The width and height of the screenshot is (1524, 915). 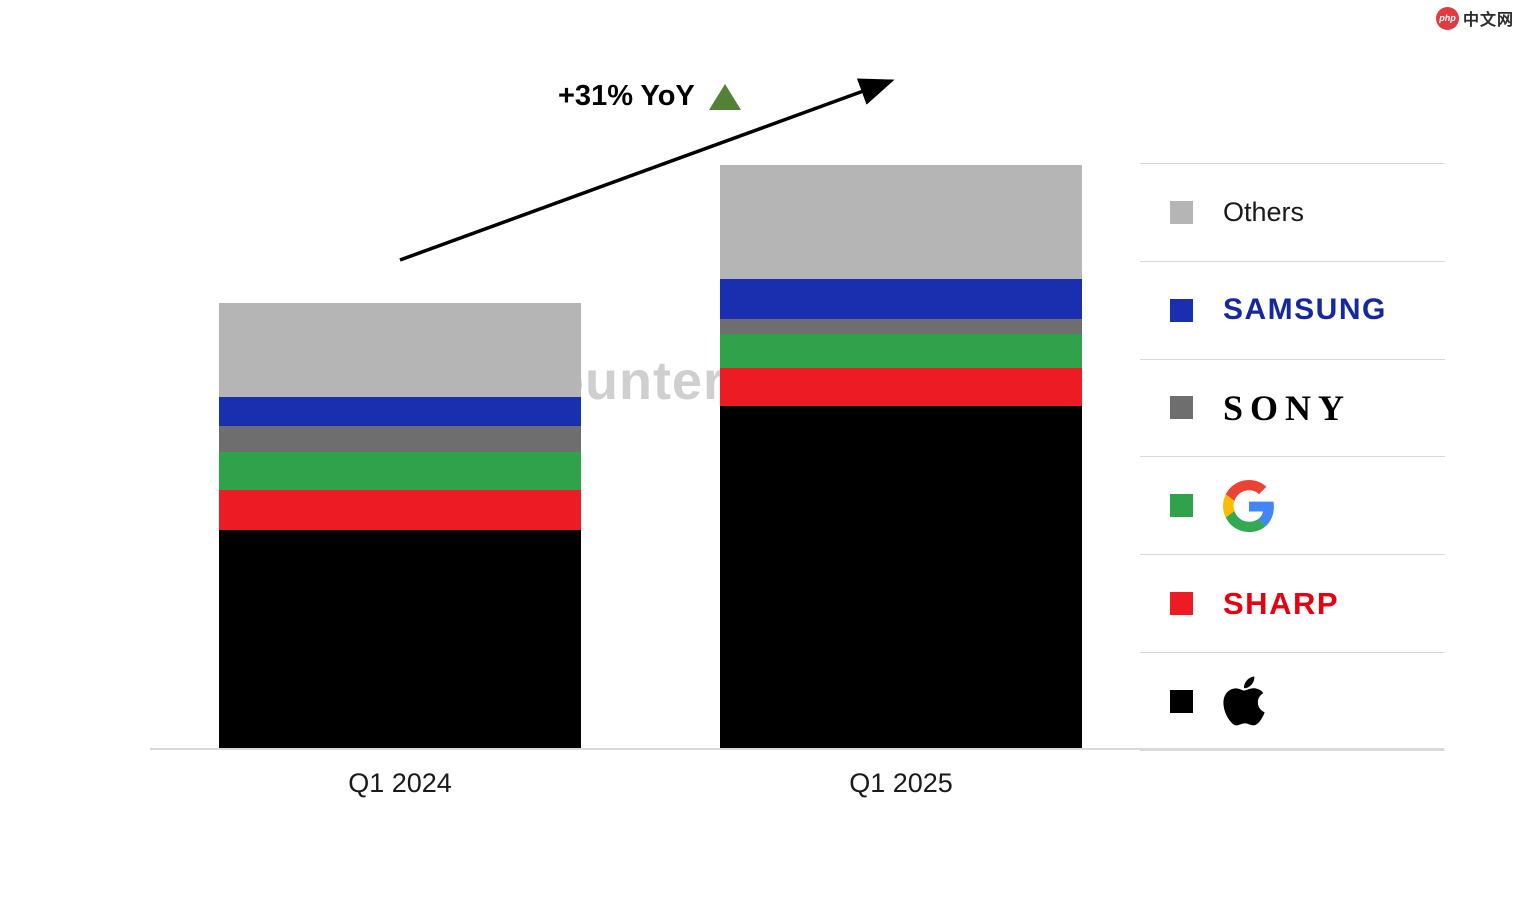 What do you see at coordinates (1305, 310) in the screenshot?
I see `samsung-wordmark: SAMSUNG` at bounding box center [1305, 310].